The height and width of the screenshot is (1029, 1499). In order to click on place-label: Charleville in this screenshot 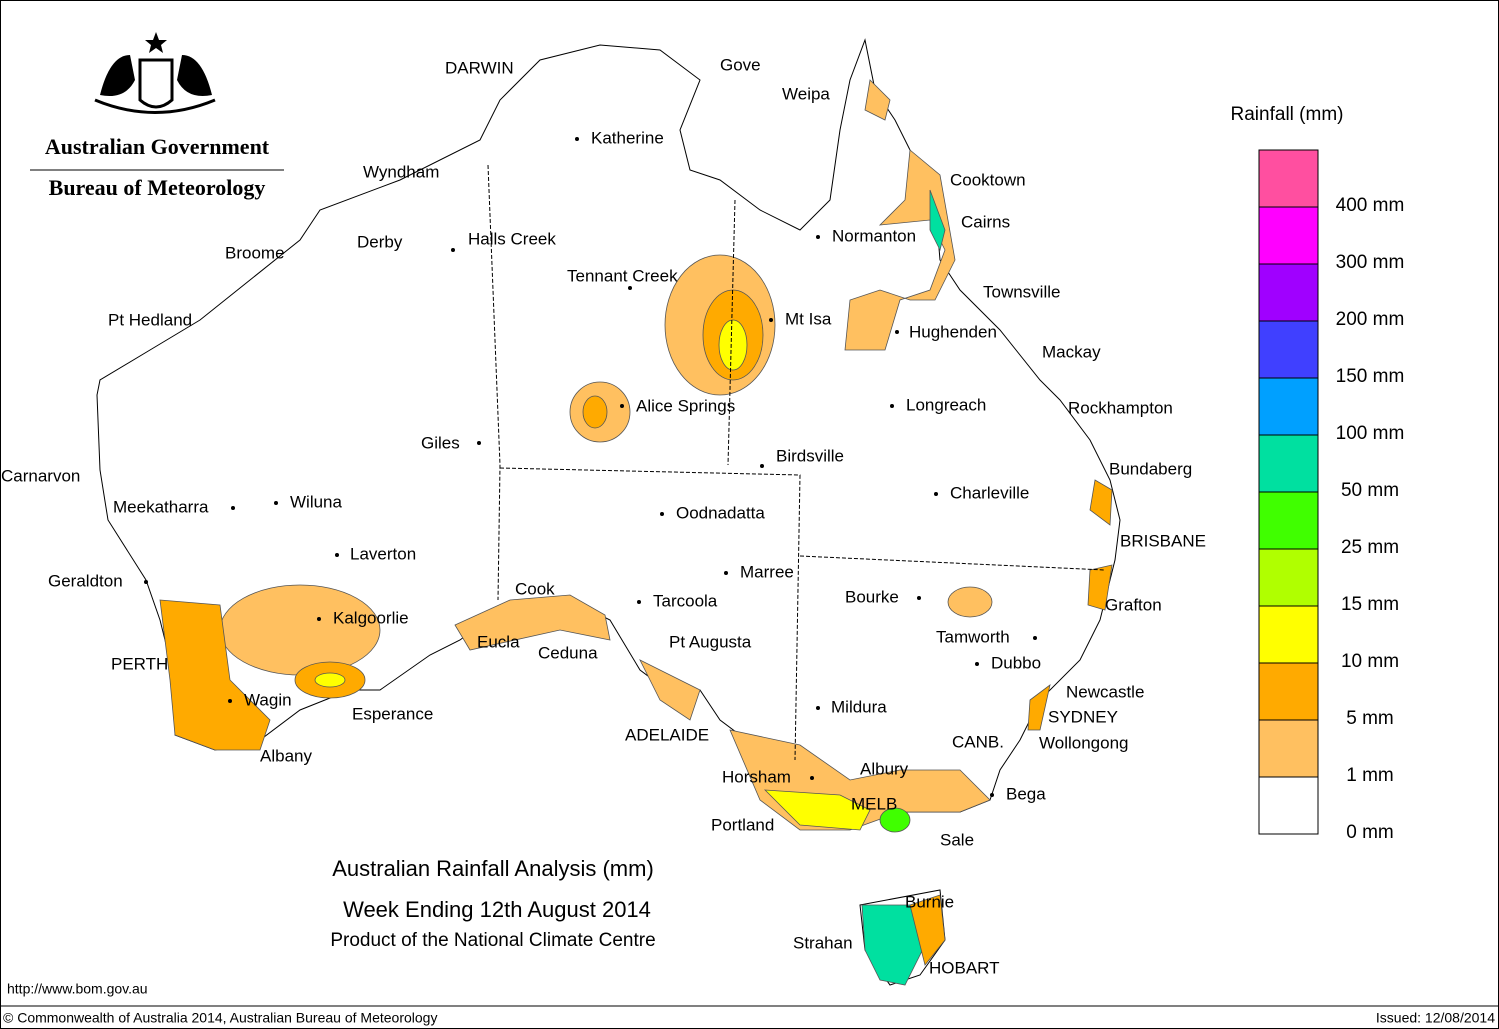, I will do `click(989, 492)`.